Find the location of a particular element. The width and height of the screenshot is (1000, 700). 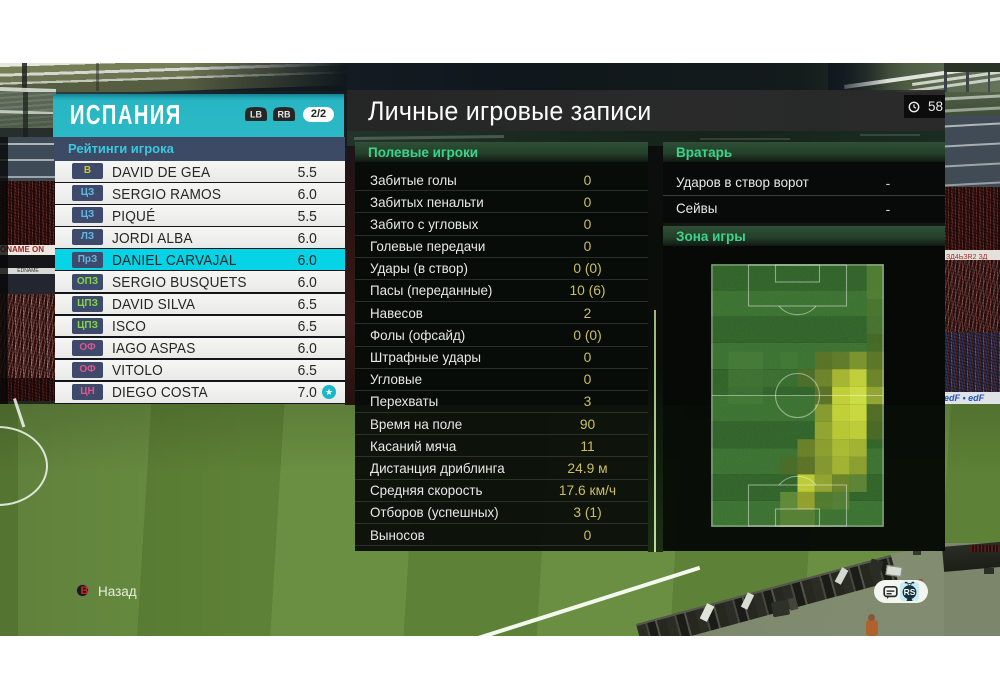

svg-text: LB is located at coordinates (256, 115).